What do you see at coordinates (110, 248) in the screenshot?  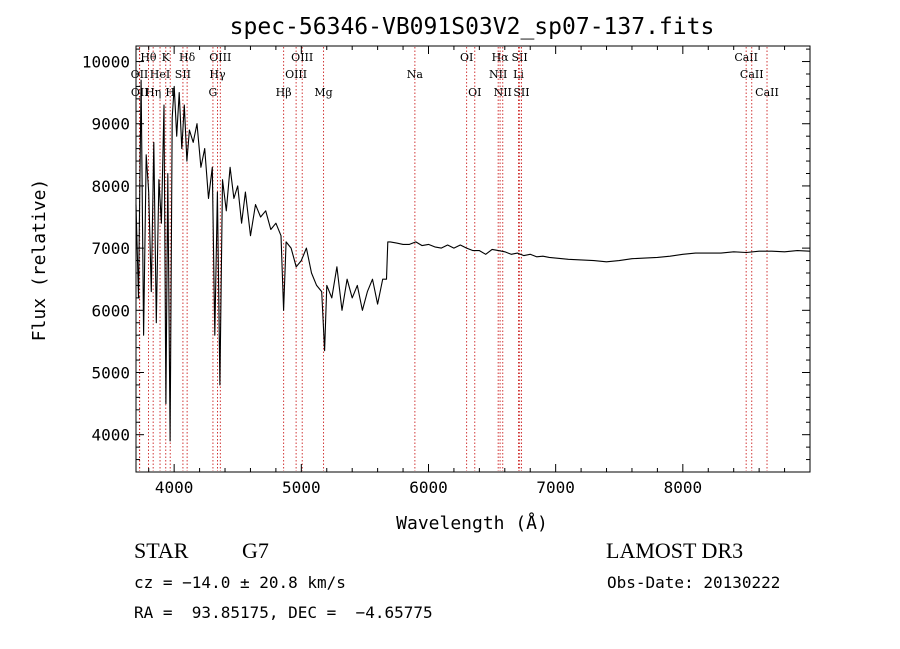 I see `y-tick-label-3: 7000` at bounding box center [110, 248].